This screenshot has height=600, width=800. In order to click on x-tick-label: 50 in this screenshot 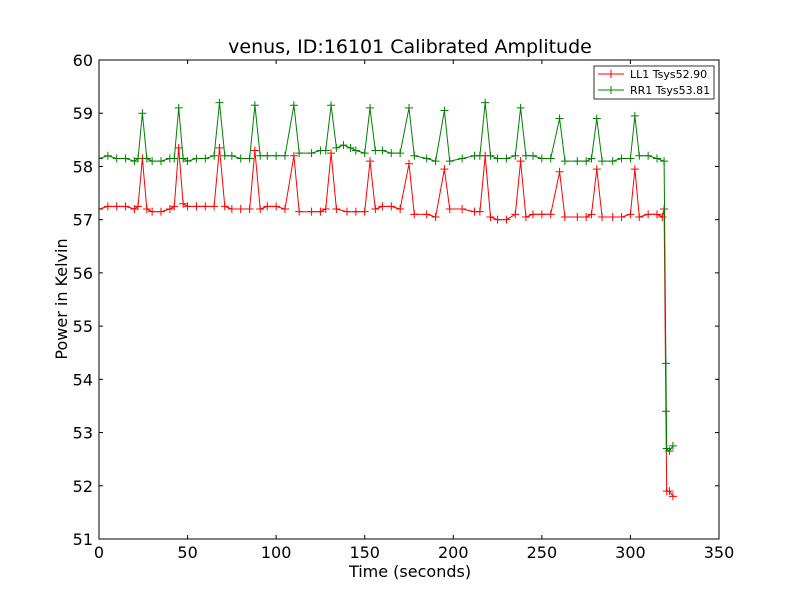, I will do `click(187, 552)`.